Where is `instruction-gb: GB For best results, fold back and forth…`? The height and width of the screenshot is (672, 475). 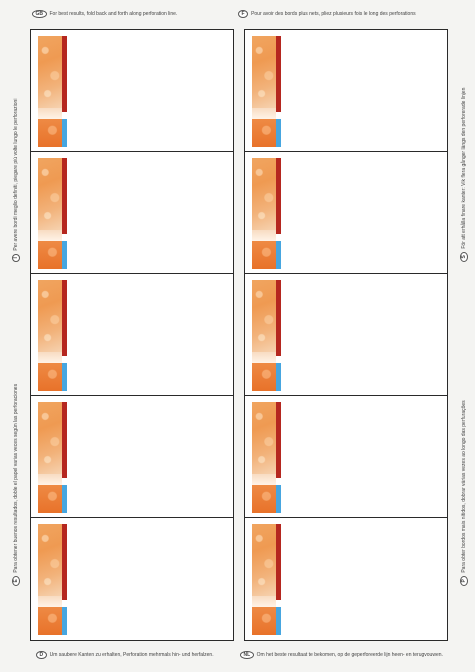
instruction-gb: GB For best results, fold back and forth… is located at coordinates (104, 14).